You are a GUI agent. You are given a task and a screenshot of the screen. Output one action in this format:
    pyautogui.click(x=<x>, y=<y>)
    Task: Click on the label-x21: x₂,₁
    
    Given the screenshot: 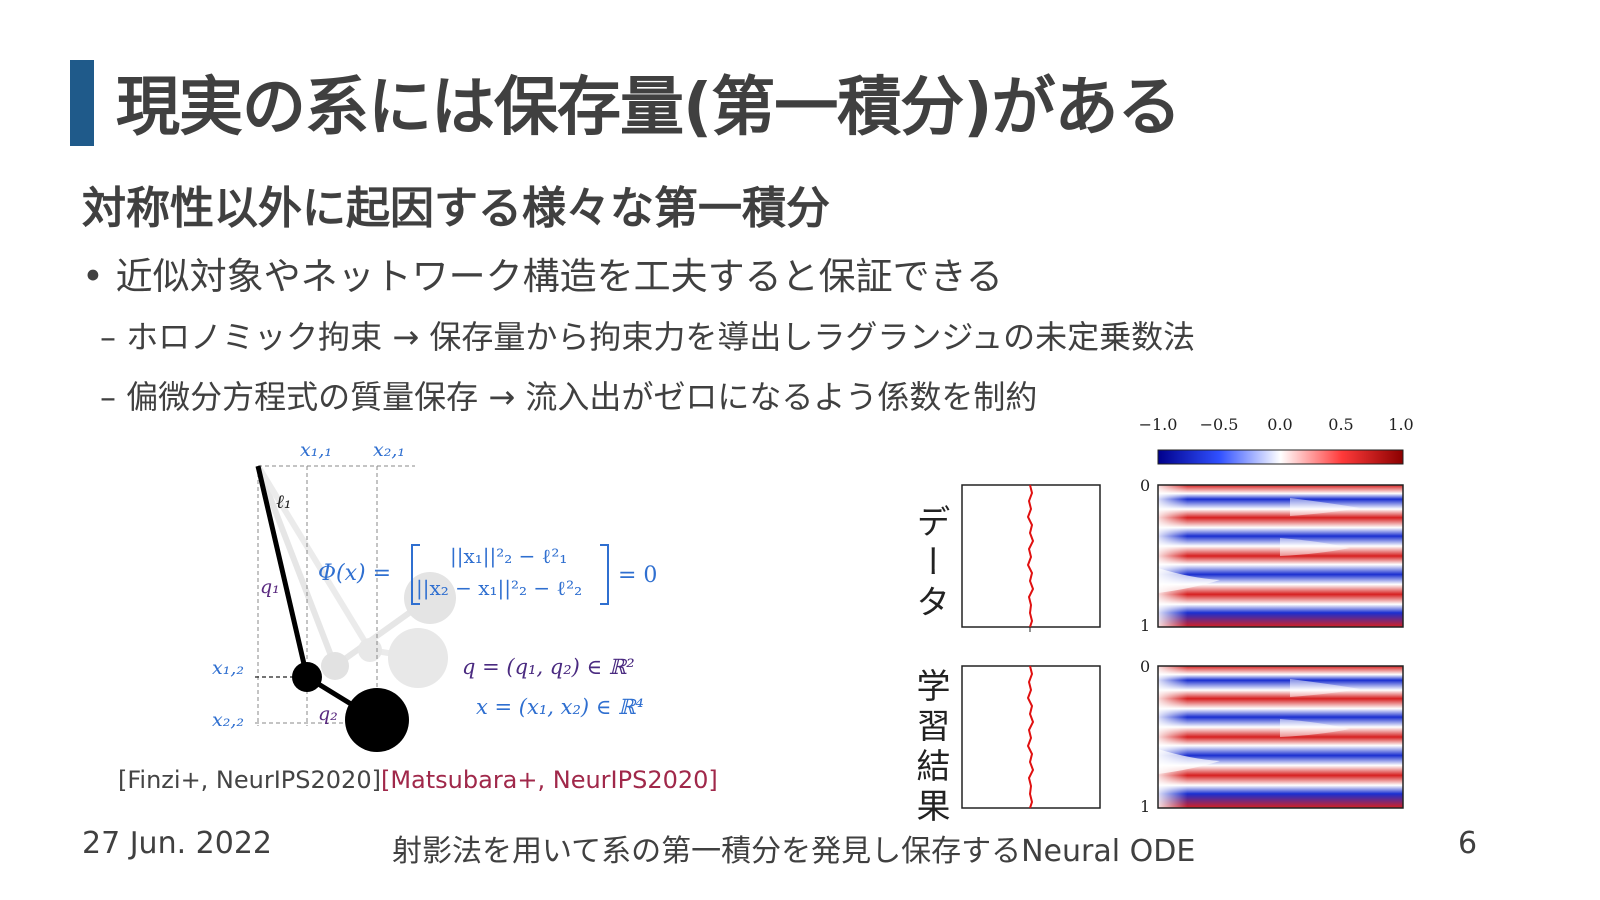 What is the action you would take?
    pyautogui.click(x=389, y=450)
    